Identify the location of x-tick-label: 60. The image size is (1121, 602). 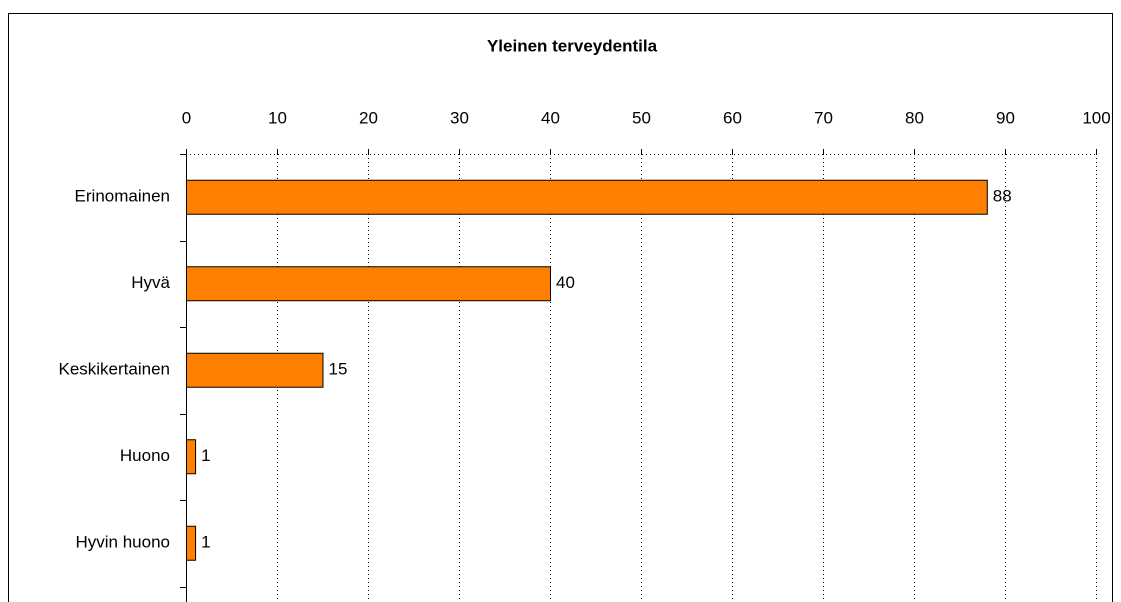
(732, 117).